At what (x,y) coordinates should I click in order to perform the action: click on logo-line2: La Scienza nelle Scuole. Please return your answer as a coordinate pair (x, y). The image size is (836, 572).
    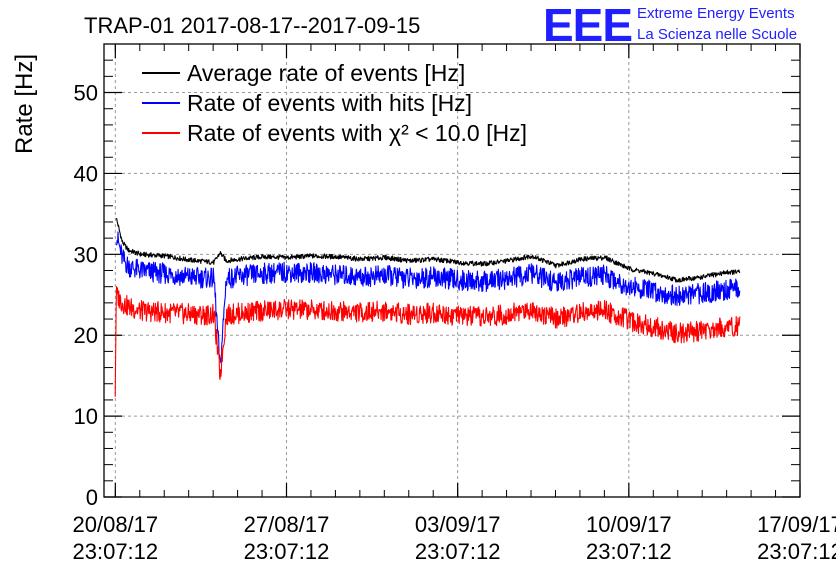
    Looking at the image, I should click on (717, 34).